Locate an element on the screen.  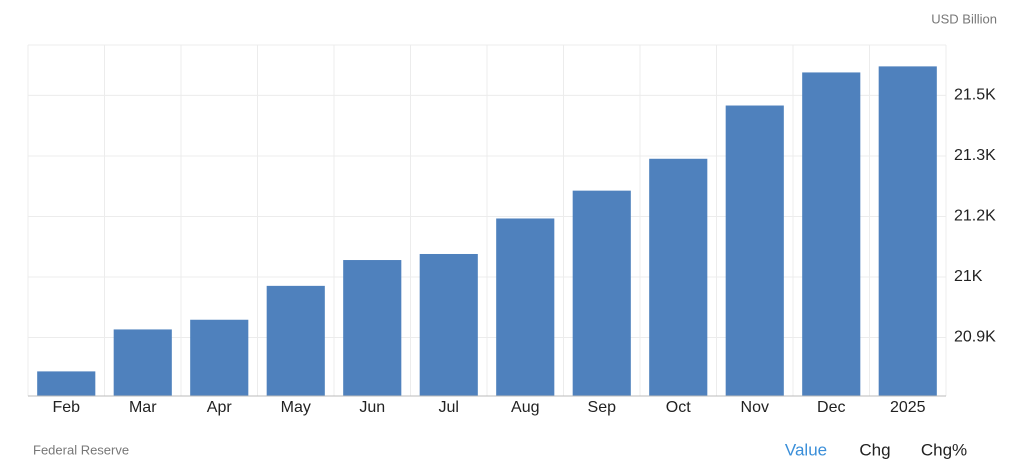
x-tick-label: 2025 is located at coordinates (908, 407).